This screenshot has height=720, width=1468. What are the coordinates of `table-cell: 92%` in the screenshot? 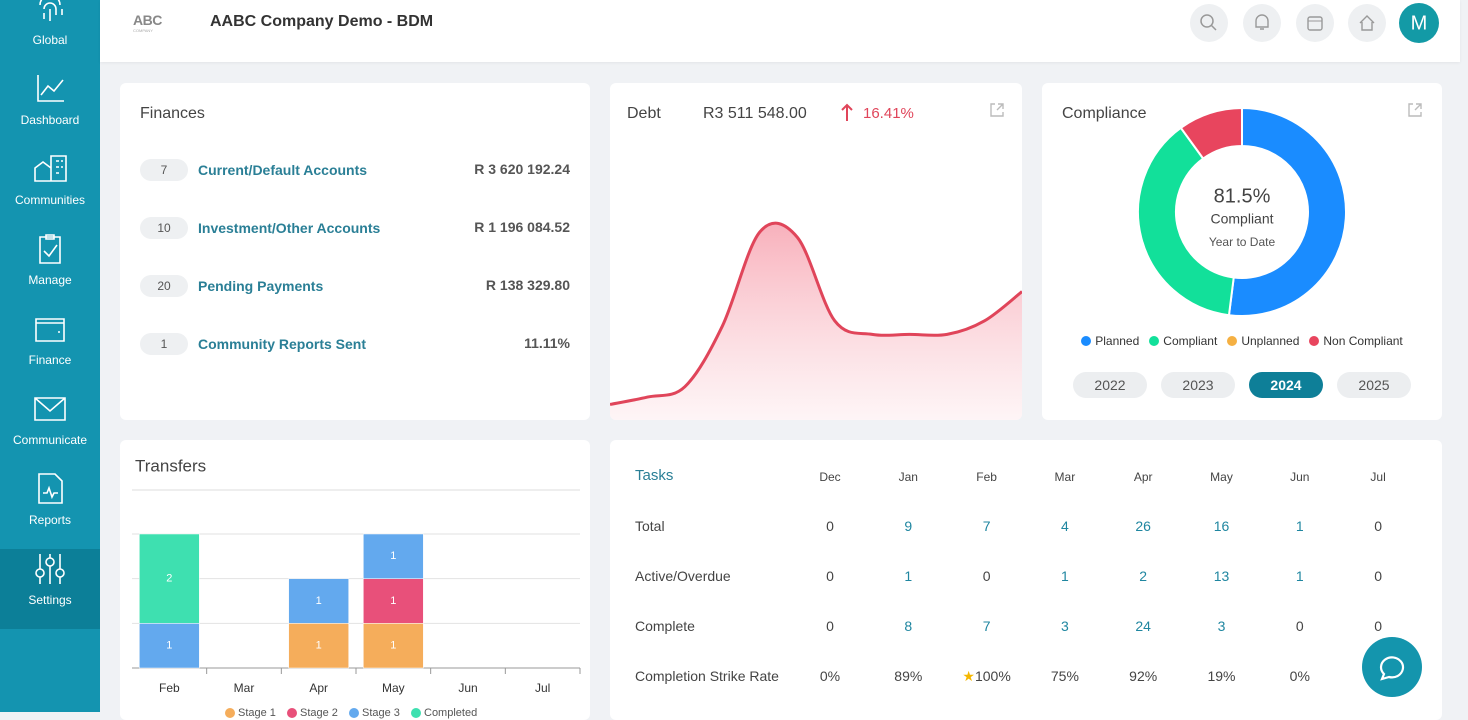 It's located at (1143, 676).